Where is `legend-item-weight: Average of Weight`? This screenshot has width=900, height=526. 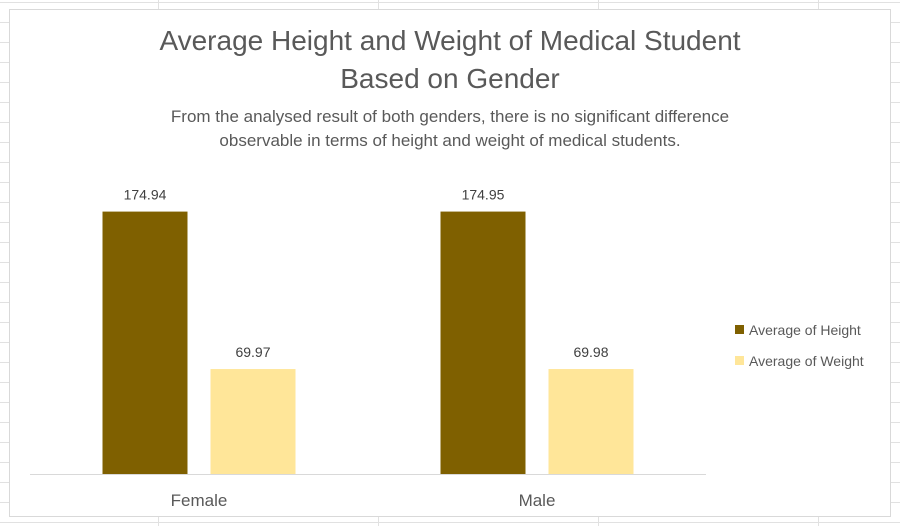
legend-item-weight: Average of Weight is located at coordinates (799, 360).